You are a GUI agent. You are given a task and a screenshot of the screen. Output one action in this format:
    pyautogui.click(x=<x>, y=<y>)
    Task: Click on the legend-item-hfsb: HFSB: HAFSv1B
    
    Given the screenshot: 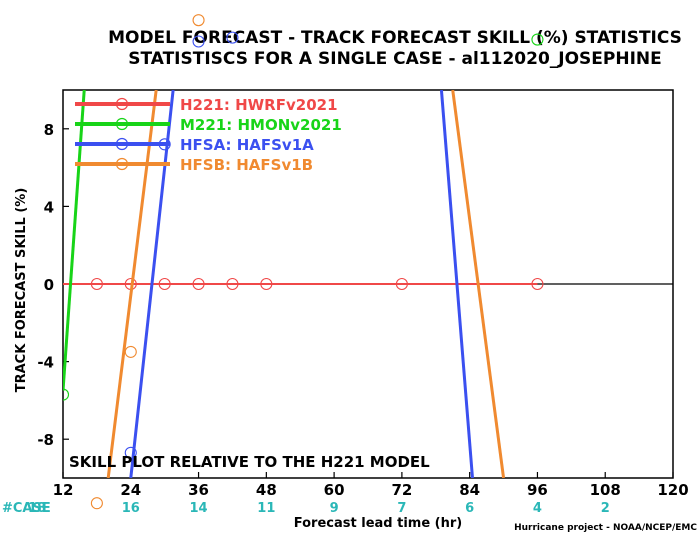 What is the action you would take?
    pyautogui.click(x=194, y=165)
    